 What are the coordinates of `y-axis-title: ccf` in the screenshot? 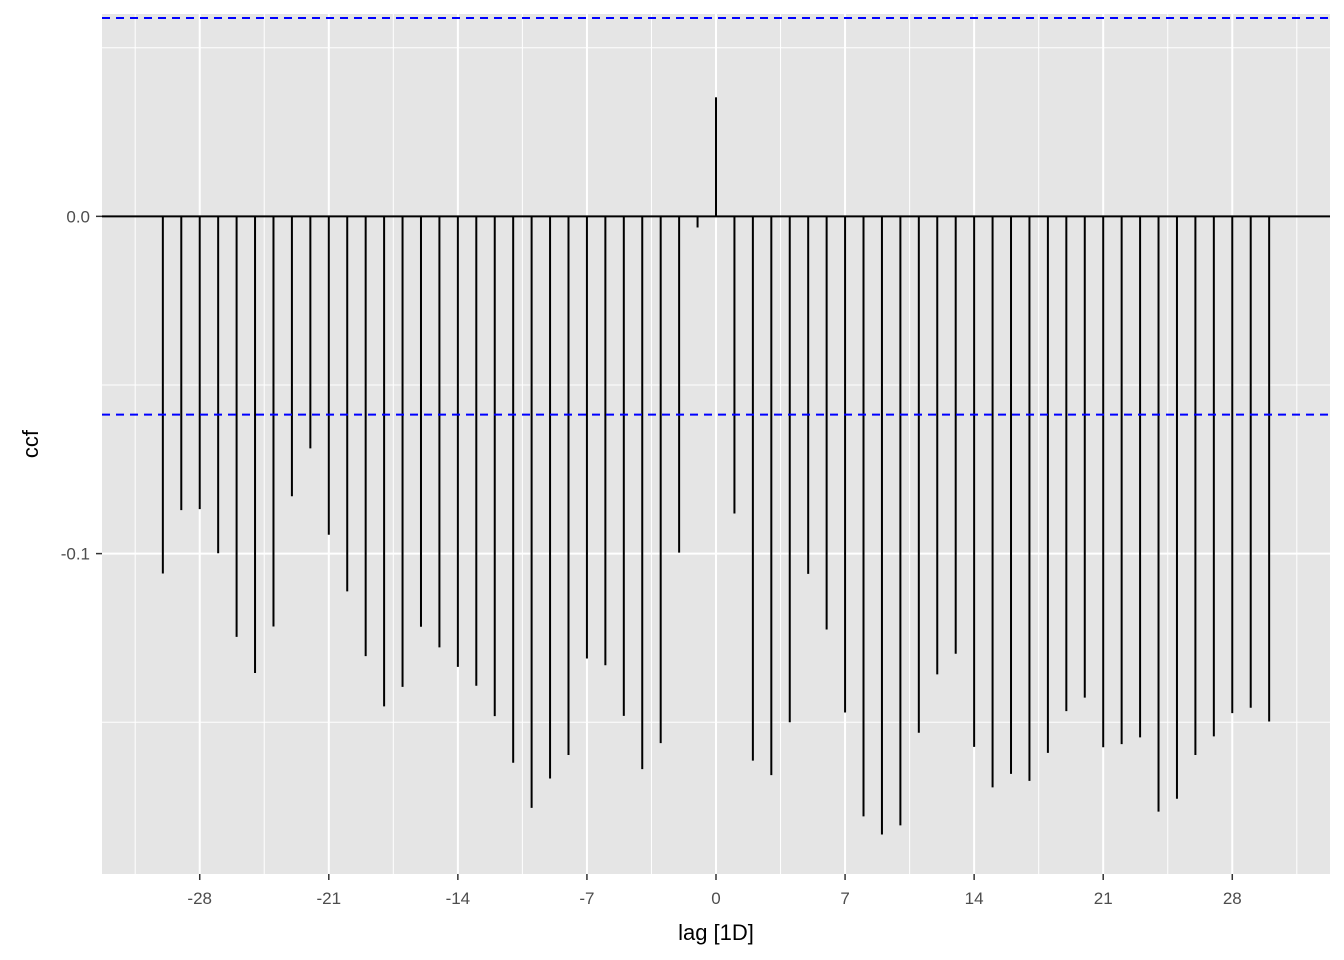 It's located at (30, 443).